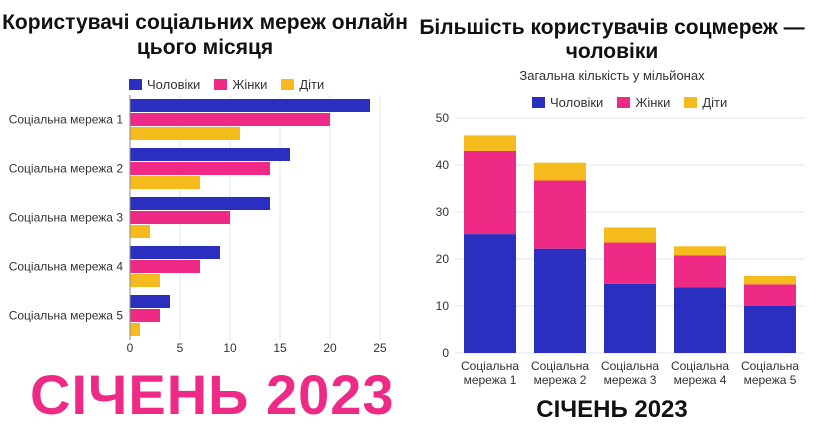  I want to click on y-category-label: Соціальна мережа 1, so click(66, 120).